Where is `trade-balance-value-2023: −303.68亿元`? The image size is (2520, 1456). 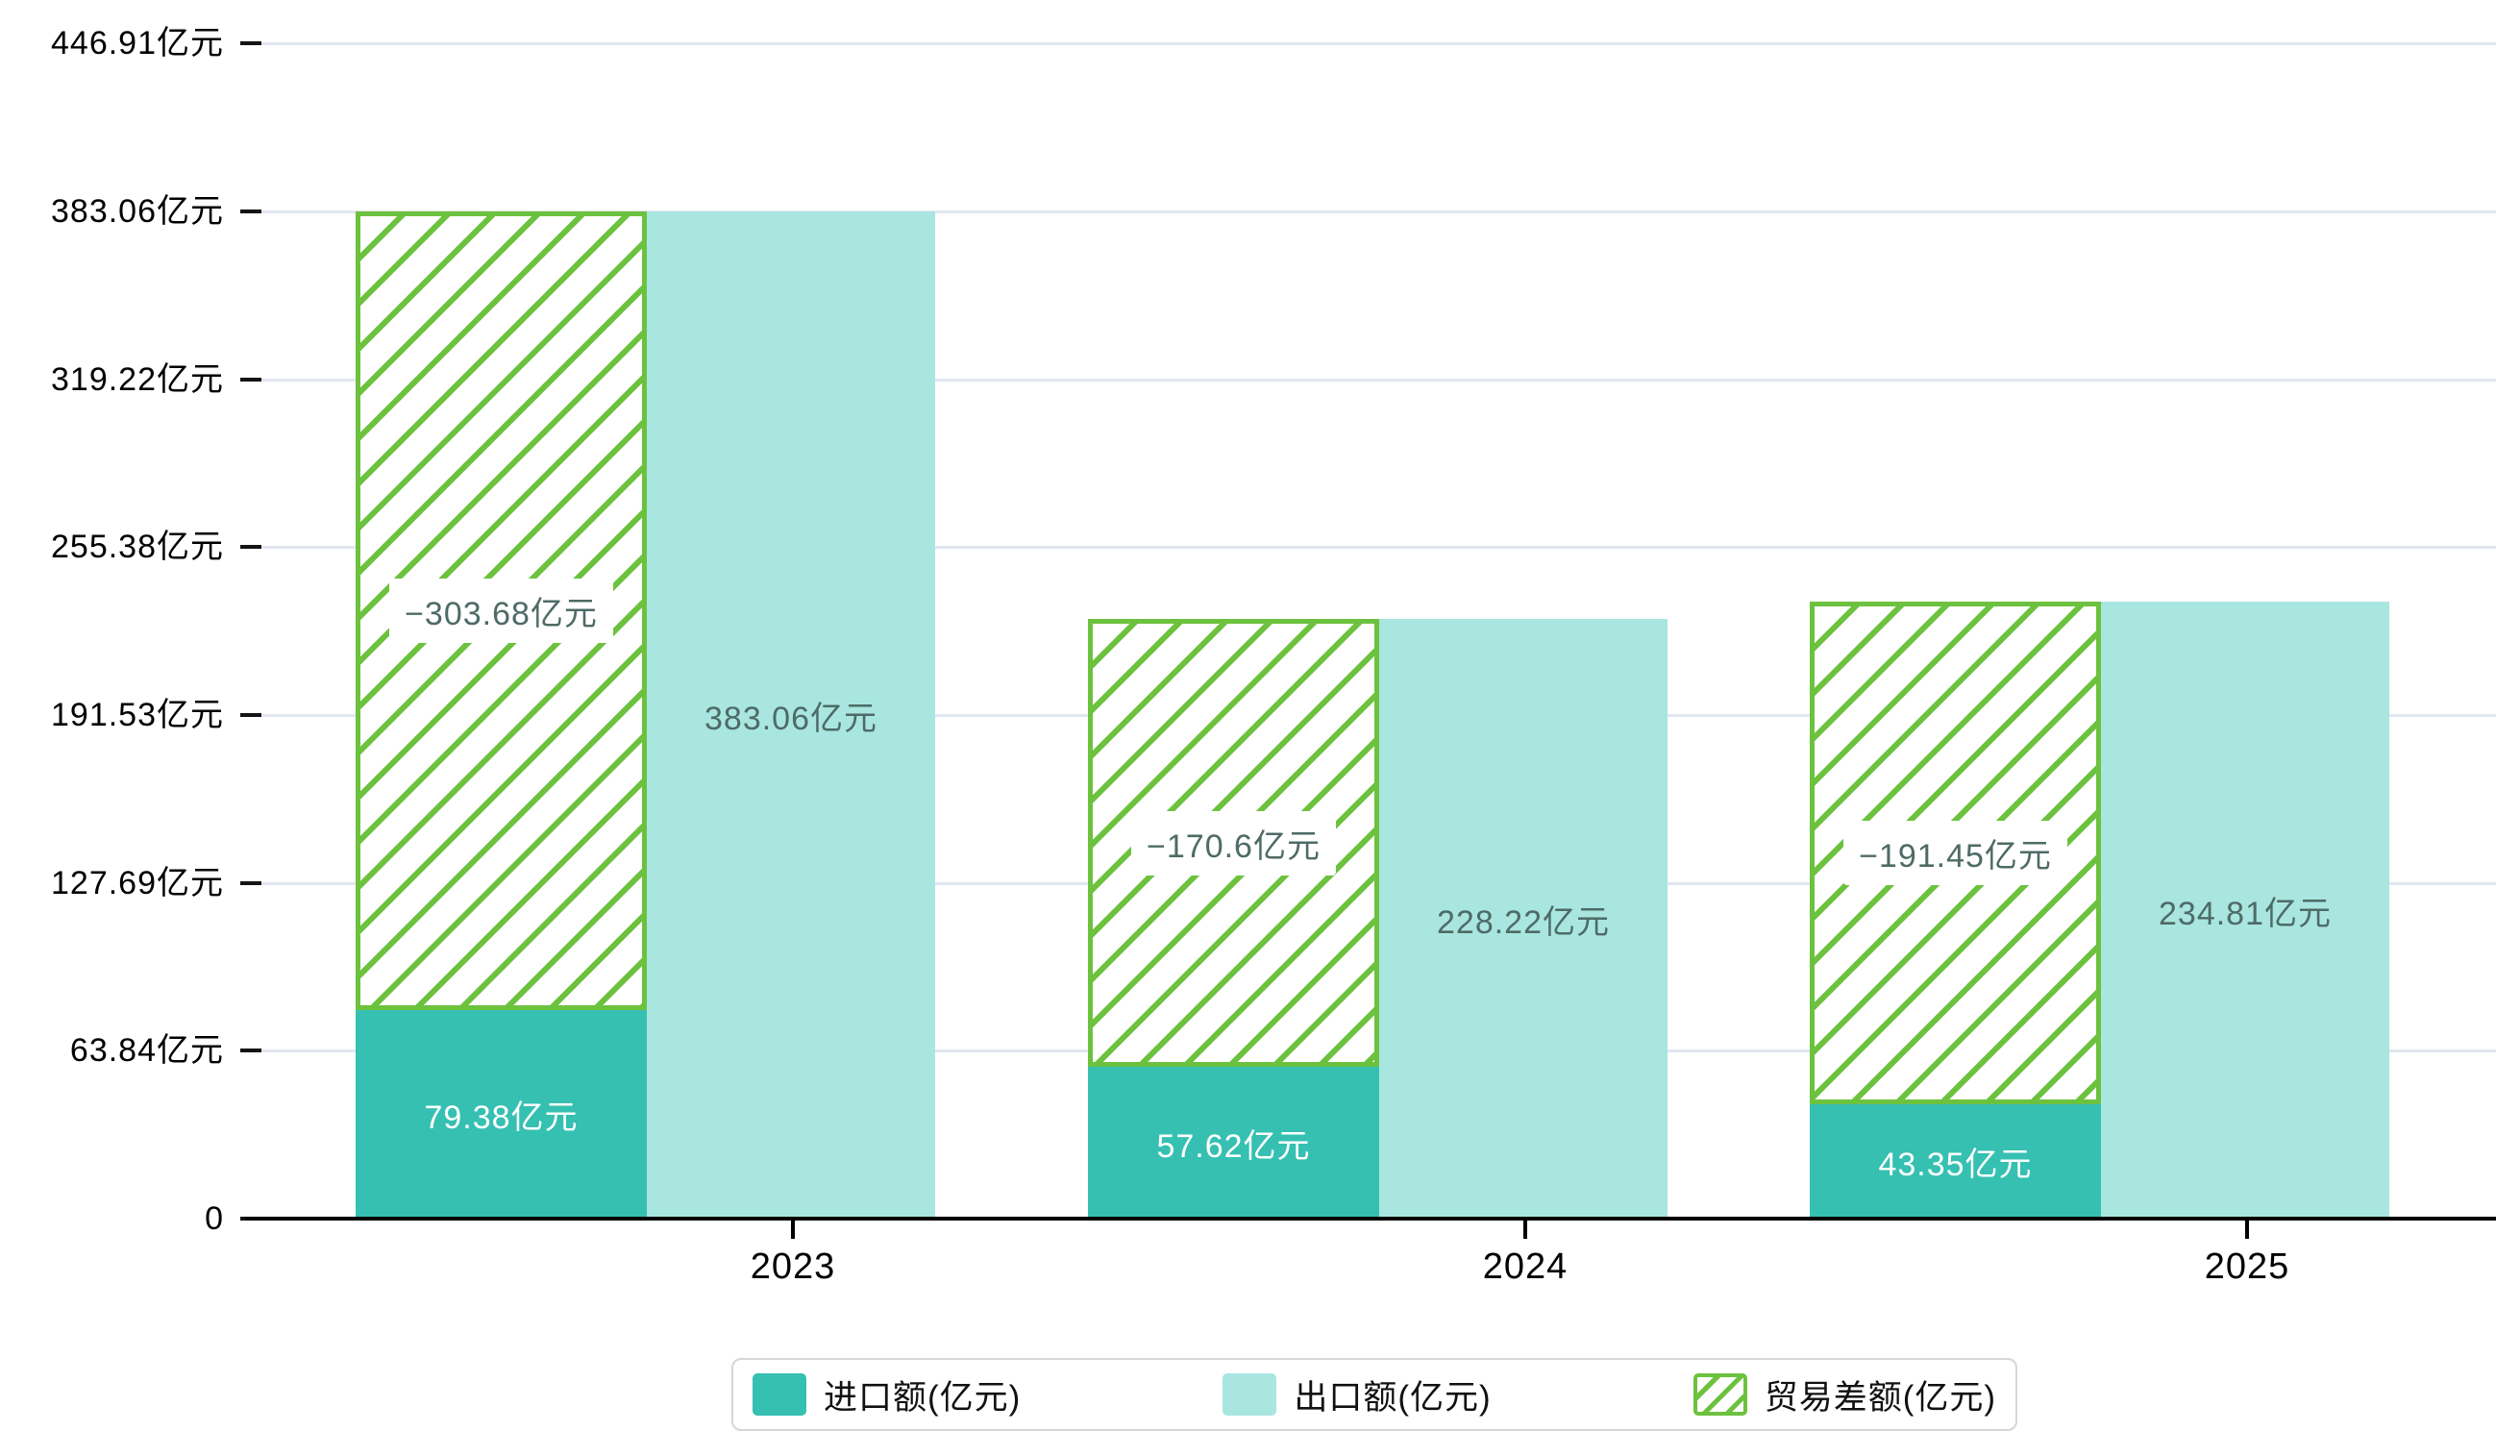
trade-balance-value-2023: −303.68亿元 is located at coordinates (501, 611).